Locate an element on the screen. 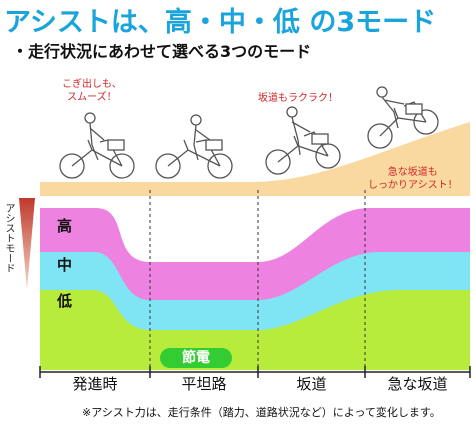  category-start: 発進時 is located at coordinates (95, 384).